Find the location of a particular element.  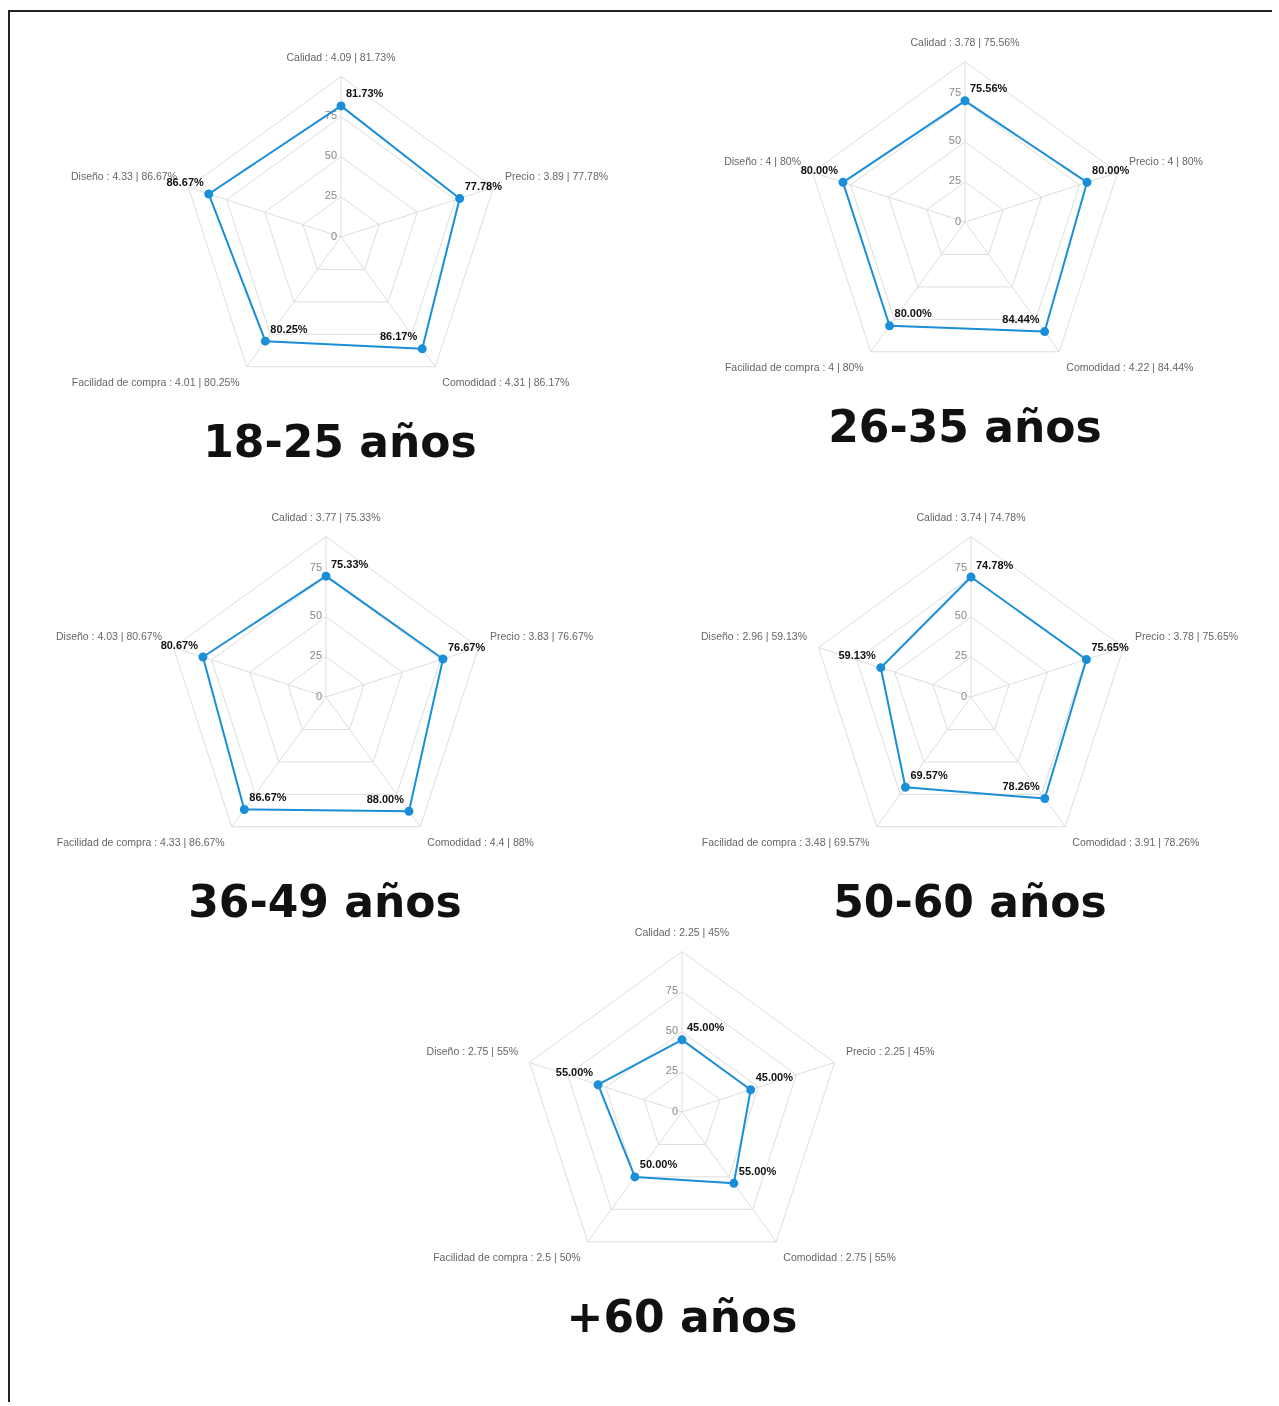

data-label: 50.00% is located at coordinates (658, 1164).